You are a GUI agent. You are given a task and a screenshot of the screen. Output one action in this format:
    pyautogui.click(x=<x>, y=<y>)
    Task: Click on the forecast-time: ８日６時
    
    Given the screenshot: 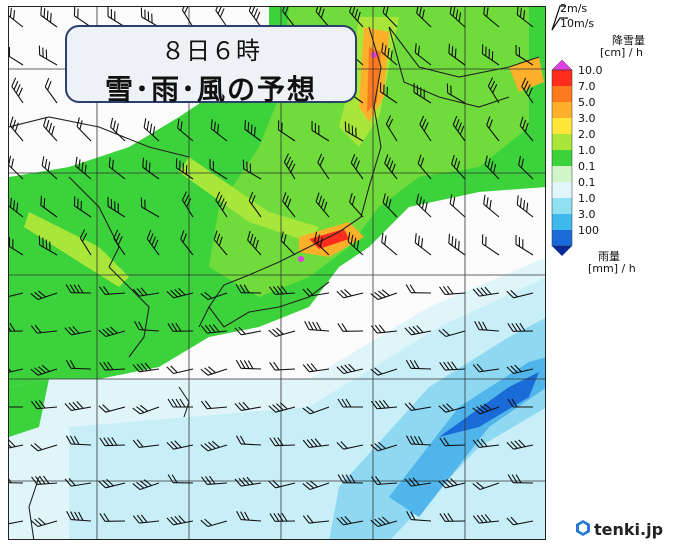 What is the action you would take?
    pyautogui.click(x=211, y=51)
    